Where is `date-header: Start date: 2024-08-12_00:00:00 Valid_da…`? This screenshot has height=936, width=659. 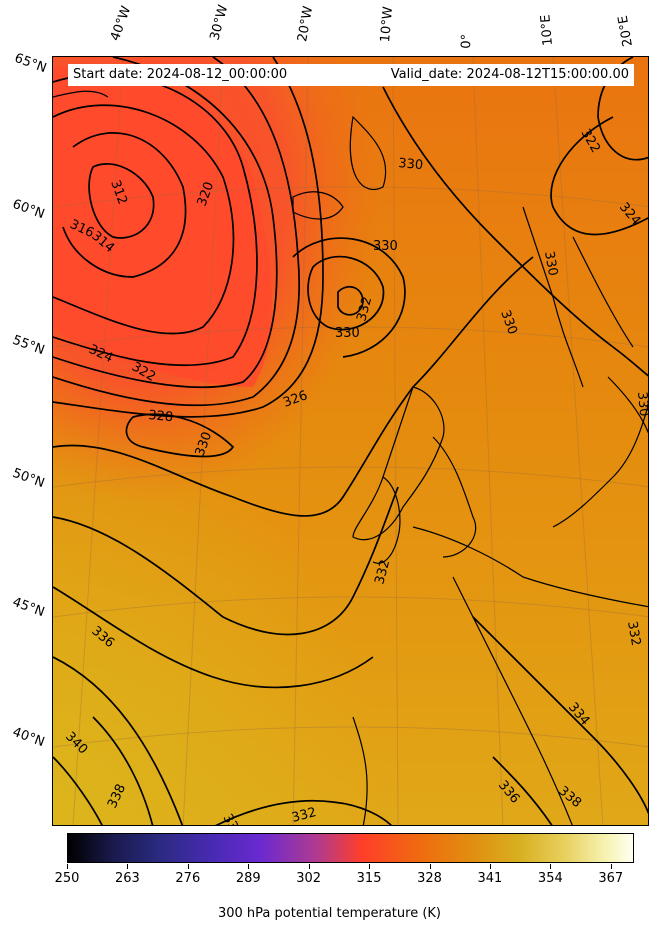
date-header: Start date: 2024-08-12_00:00:00 Valid_da… is located at coordinates (351, 75).